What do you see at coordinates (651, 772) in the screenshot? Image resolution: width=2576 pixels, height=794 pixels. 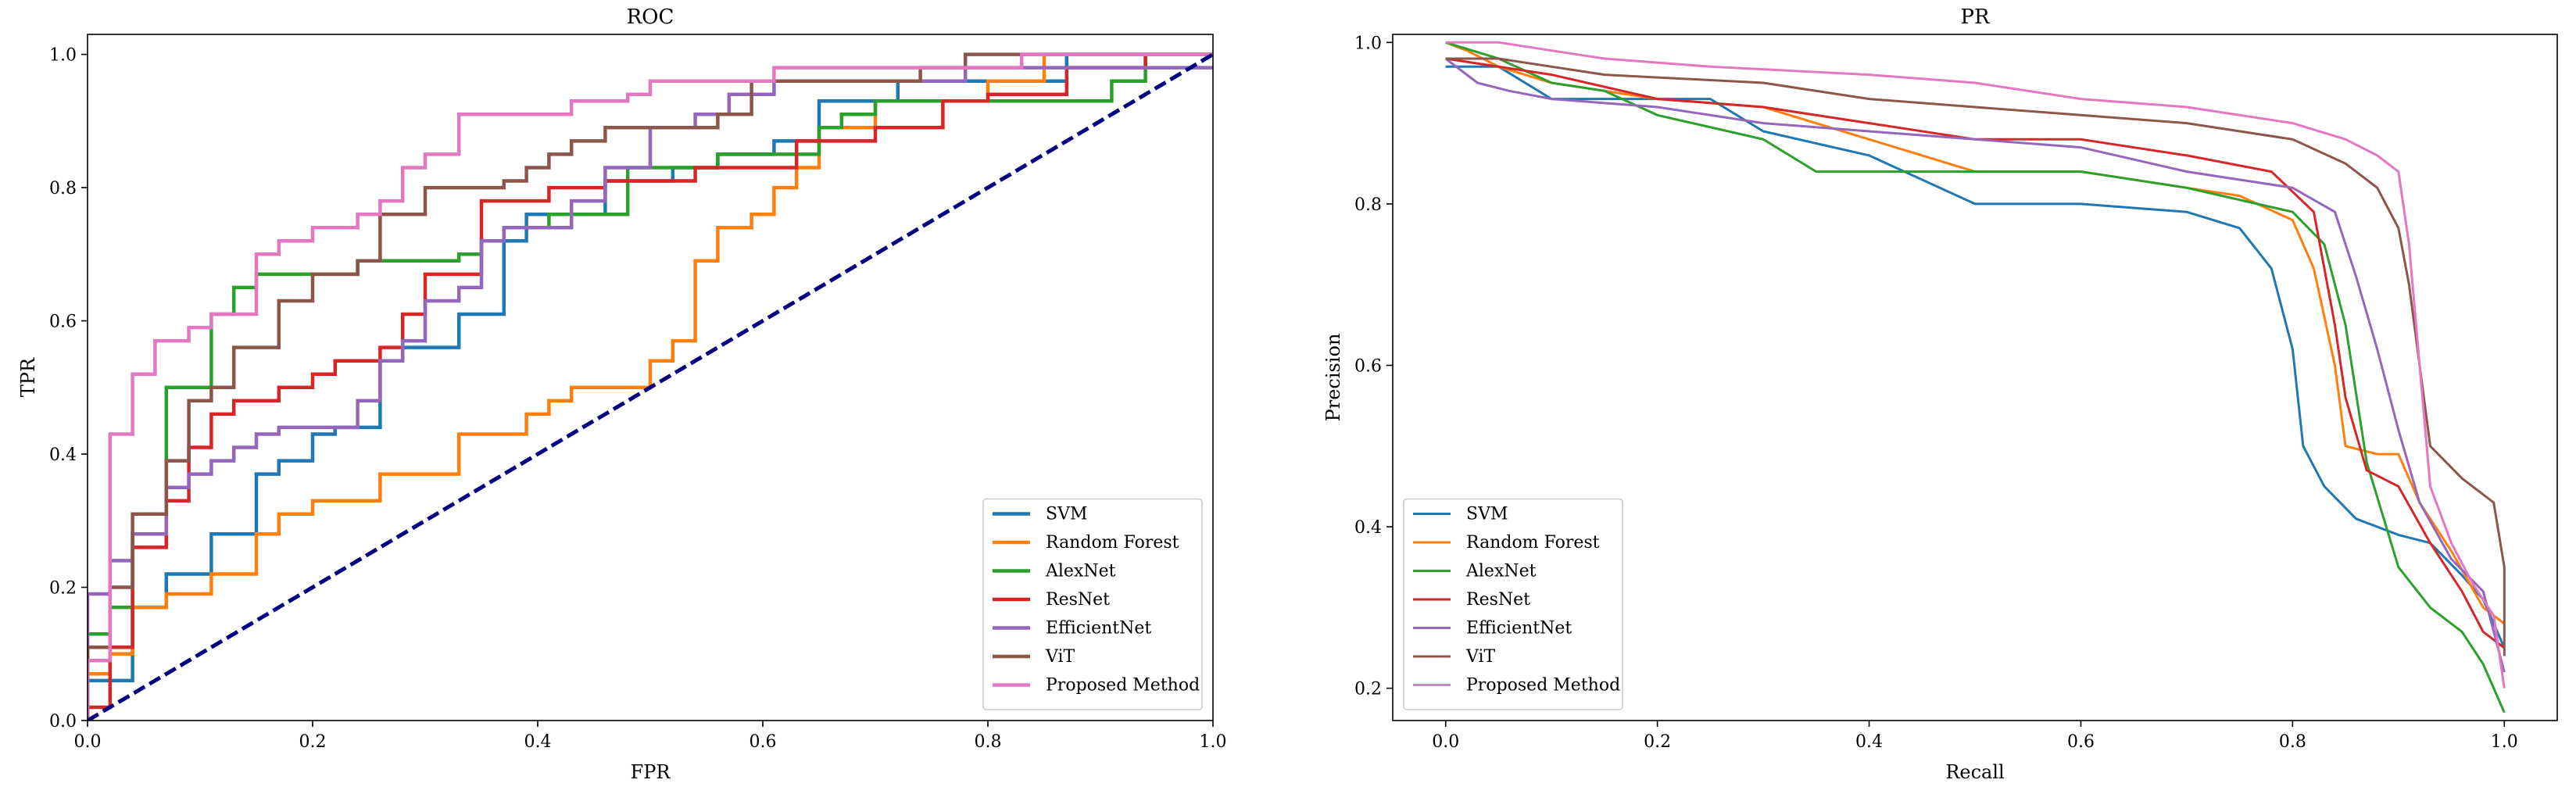 I see `x-axis-label: FPR` at bounding box center [651, 772].